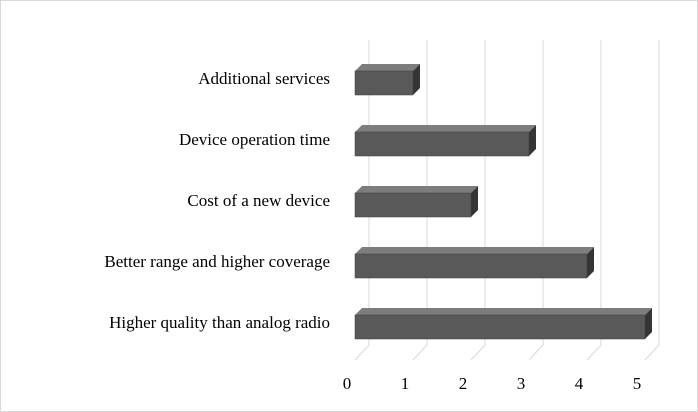  I want to click on y-tick-label: Better range and higher coverage, so click(217, 261).